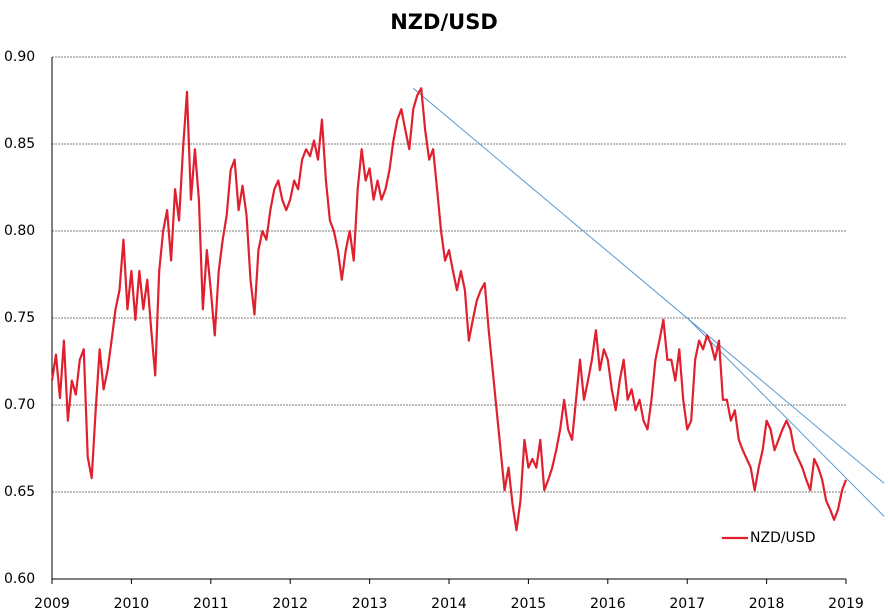 The image size is (888, 616). What do you see at coordinates (19, 405) in the screenshot?
I see `y-tick-label: 0.70` at bounding box center [19, 405].